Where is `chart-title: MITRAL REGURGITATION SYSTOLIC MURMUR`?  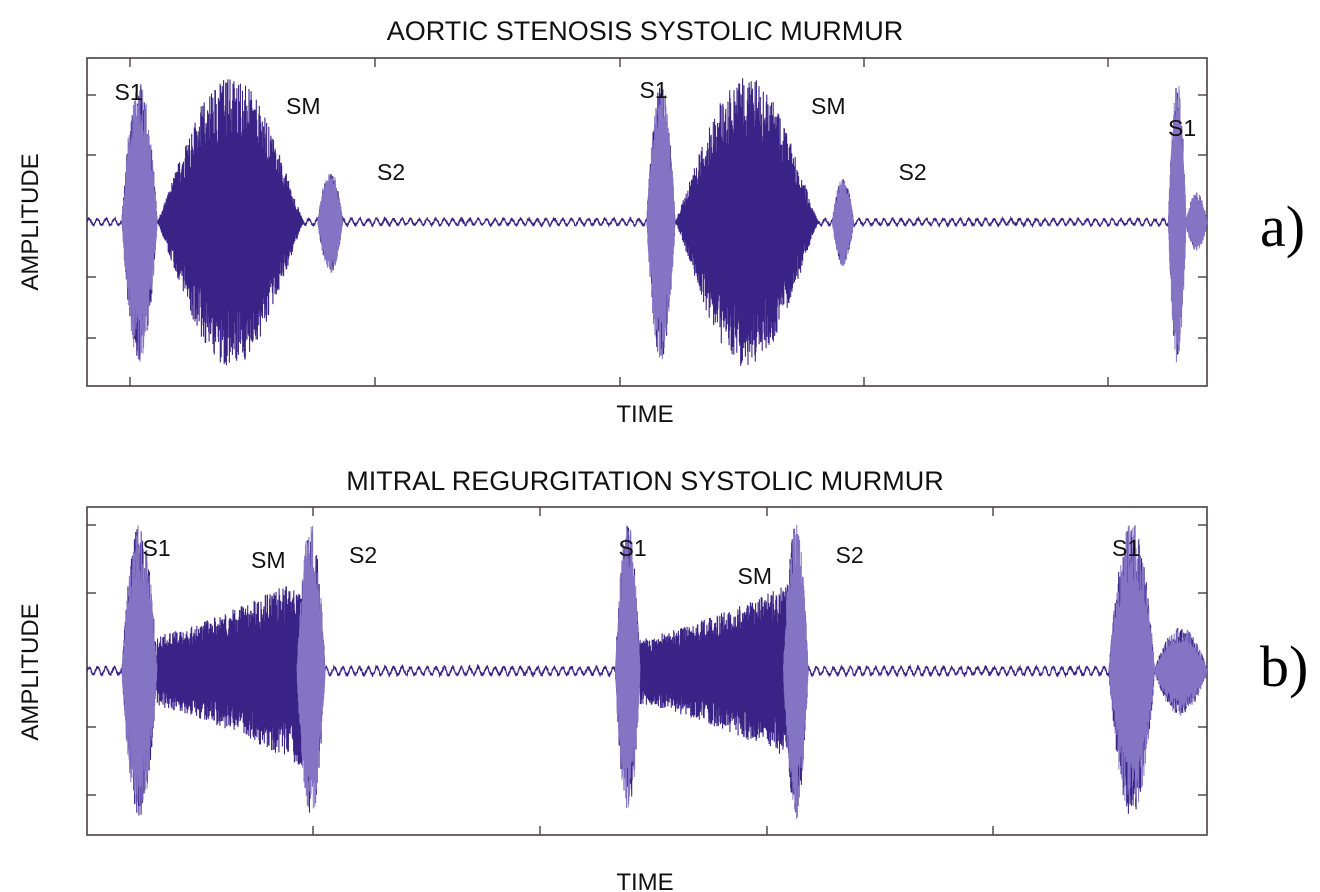
chart-title: MITRAL REGURGITATION SYSTOLIC MURMUR is located at coordinates (645, 481).